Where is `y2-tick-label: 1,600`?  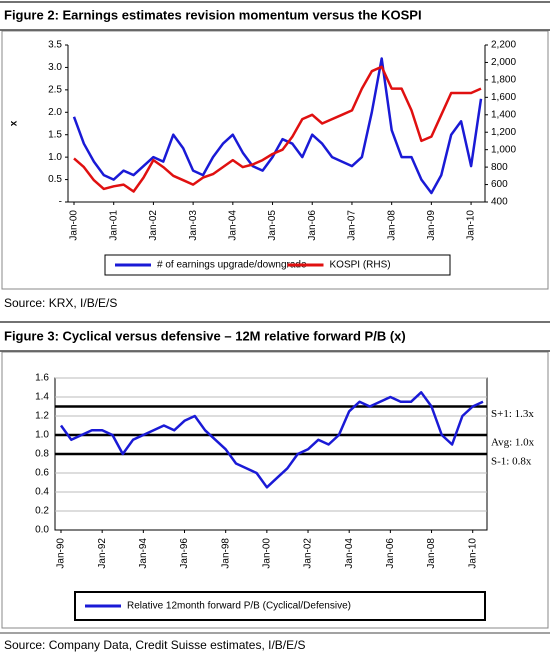 y2-tick-label: 1,600 is located at coordinates (503, 97).